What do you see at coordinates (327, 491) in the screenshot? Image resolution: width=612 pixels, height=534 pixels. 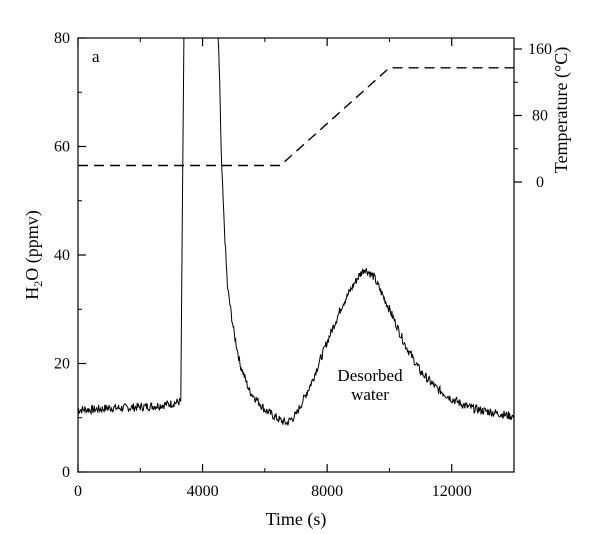 I see `x-tick-label: 8000` at bounding box center [327, 491].